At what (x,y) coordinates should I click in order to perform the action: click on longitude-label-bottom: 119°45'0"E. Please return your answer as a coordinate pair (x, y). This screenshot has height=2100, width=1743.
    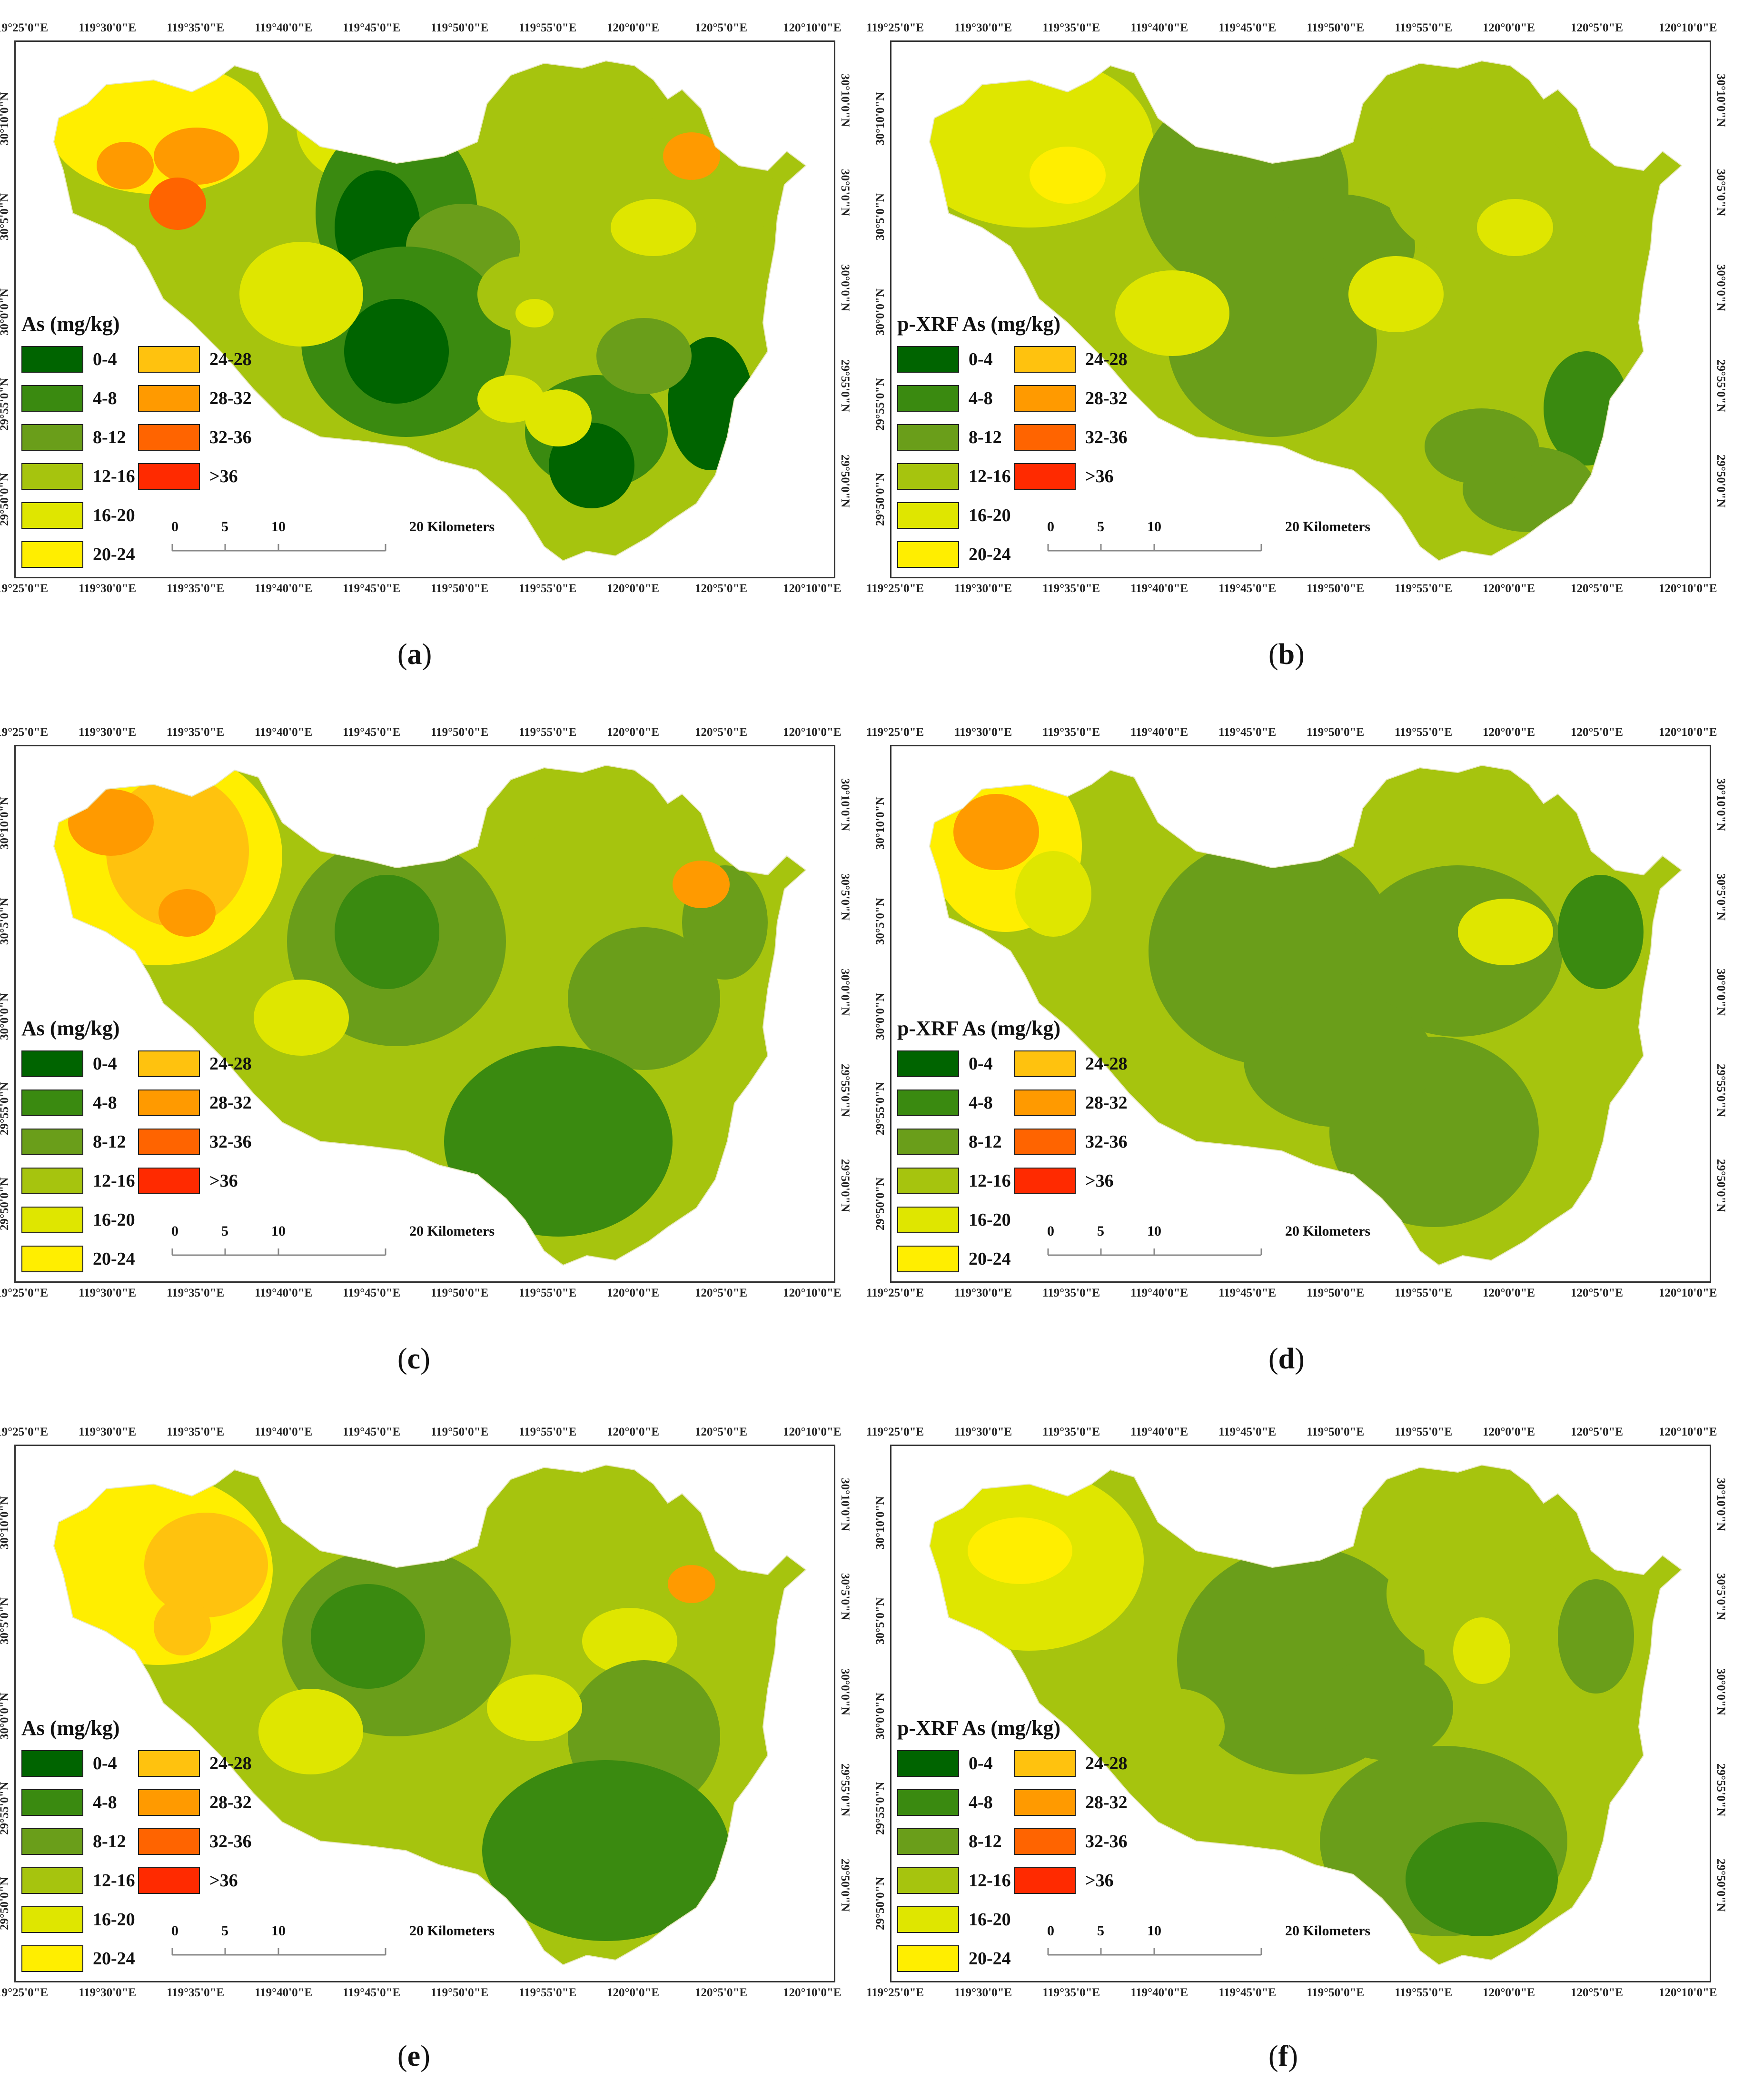
    Looking at the image, I should click on (372, 1993).